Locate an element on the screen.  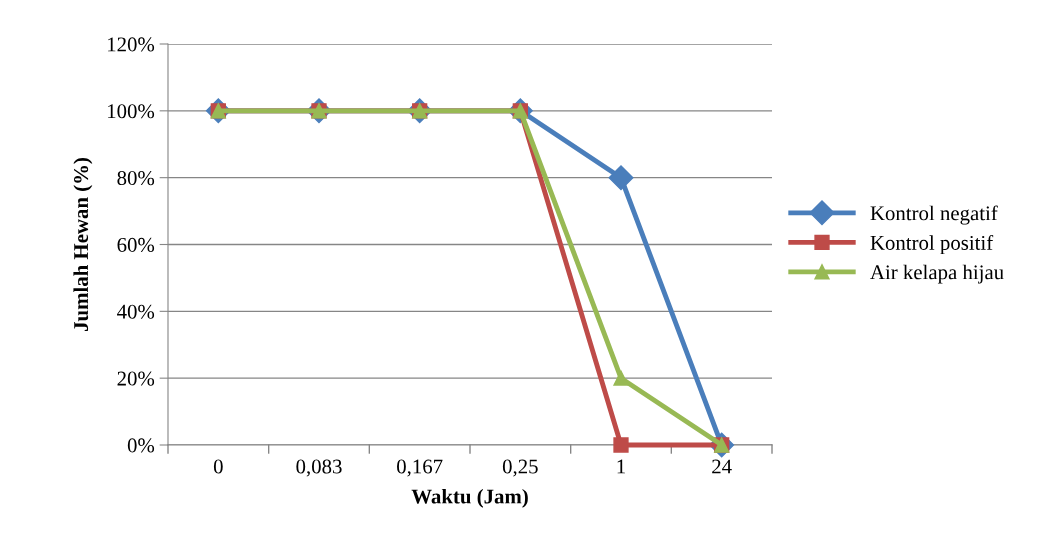
y-tick-label: 120% is located at coordinates (131, 44).